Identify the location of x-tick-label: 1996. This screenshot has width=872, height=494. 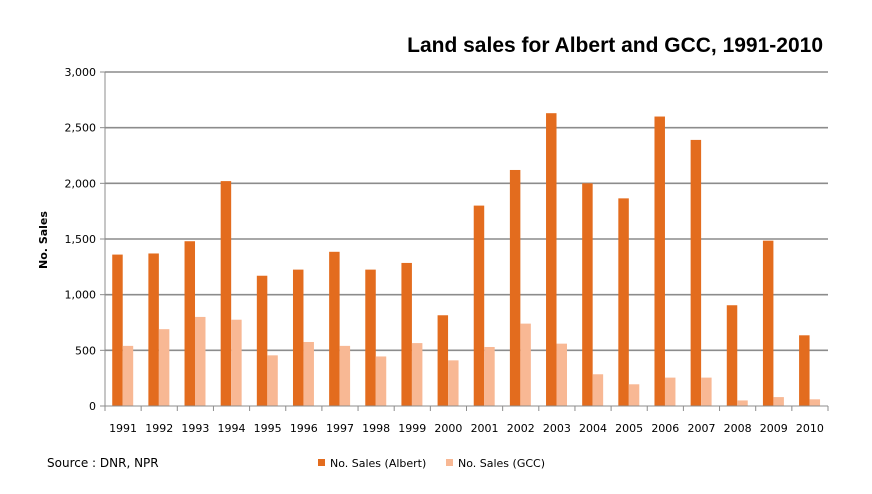
(304, 428).